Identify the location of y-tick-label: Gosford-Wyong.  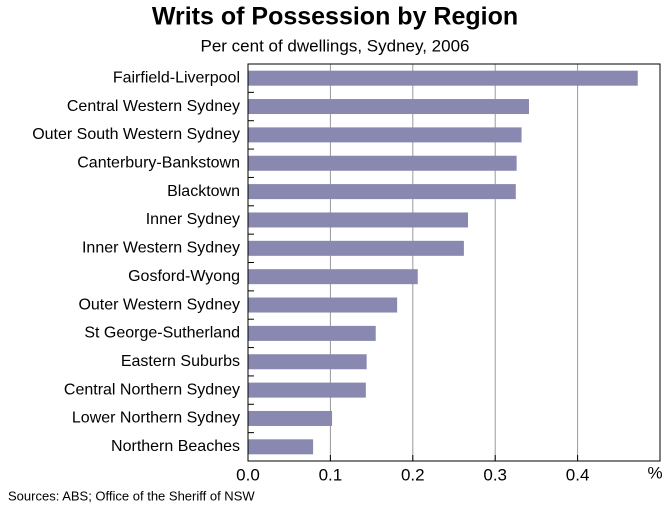
(184, 276).